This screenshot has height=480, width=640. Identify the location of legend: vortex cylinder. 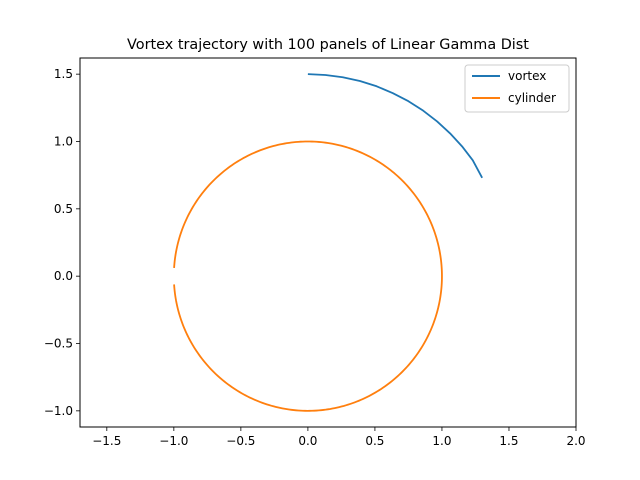
(517, 88).